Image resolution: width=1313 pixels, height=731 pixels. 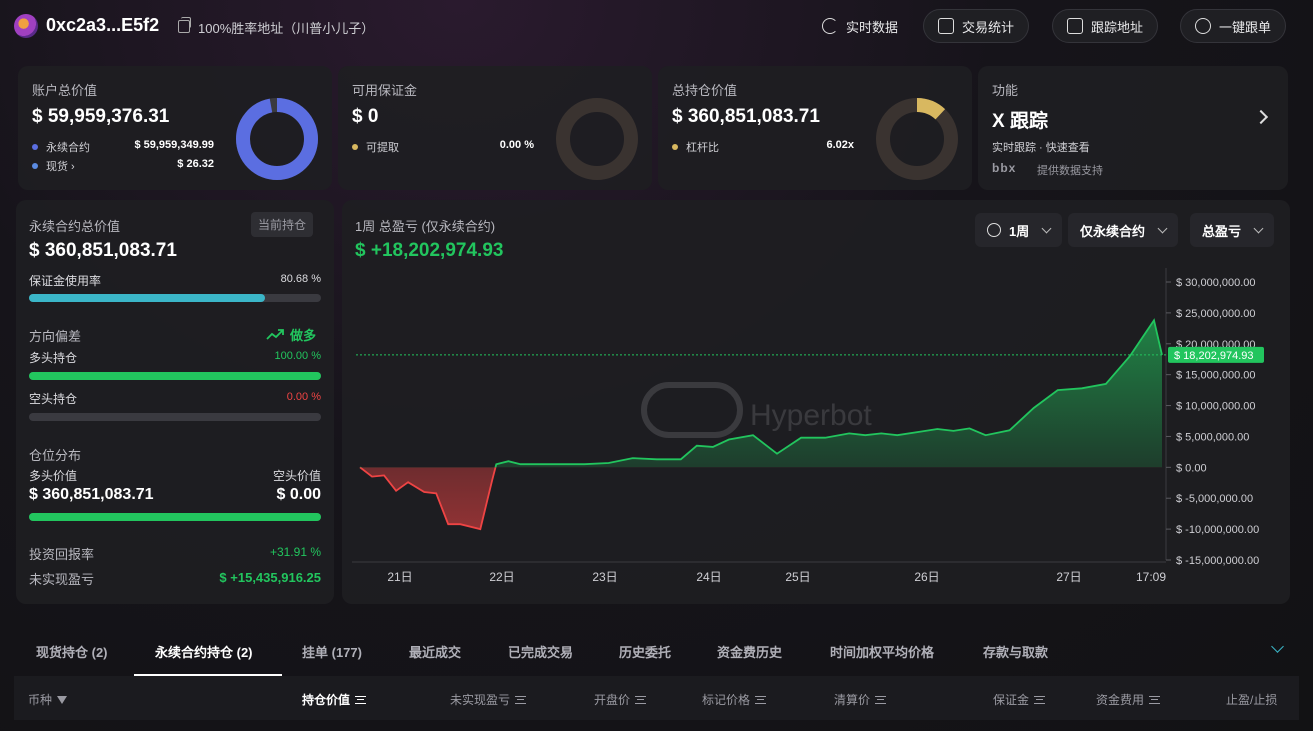 What do you see at coordinates (62, 699) in the screenshot?
I see `filter-icon` at bounding box center [62, 699].